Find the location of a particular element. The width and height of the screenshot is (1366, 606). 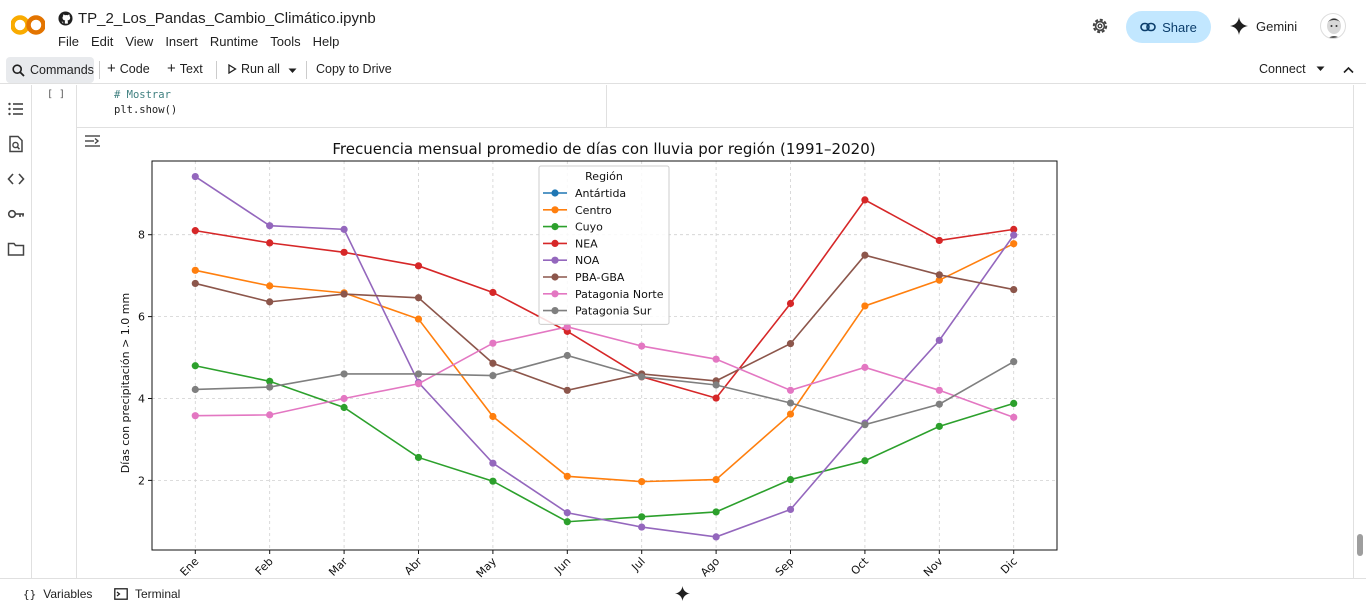

collapse-chevron-up-icon is located at coordinates (1348, 70).